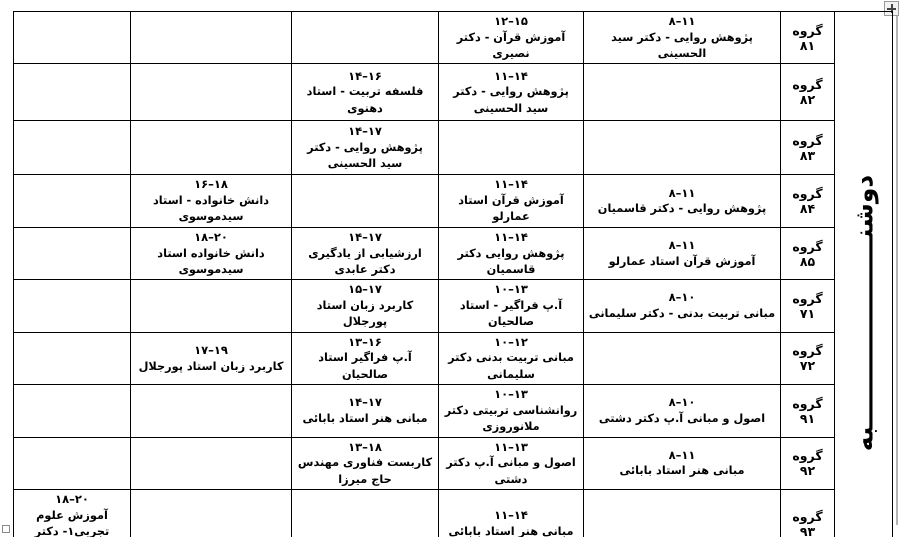 The width and height of the screenshot is (900, 537). I want to click on course-title: فلسفه تربیت - استاد دهنوی, so click(365, 100).